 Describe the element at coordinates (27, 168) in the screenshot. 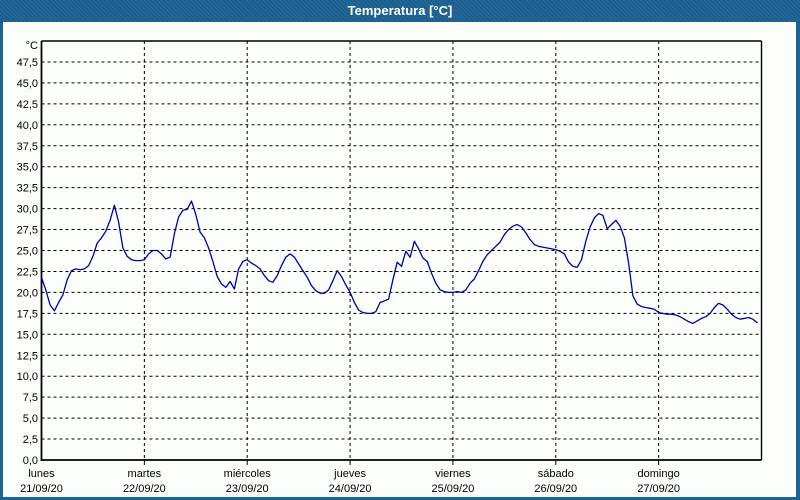

I see `y-tick-label: 35,0` at that location.